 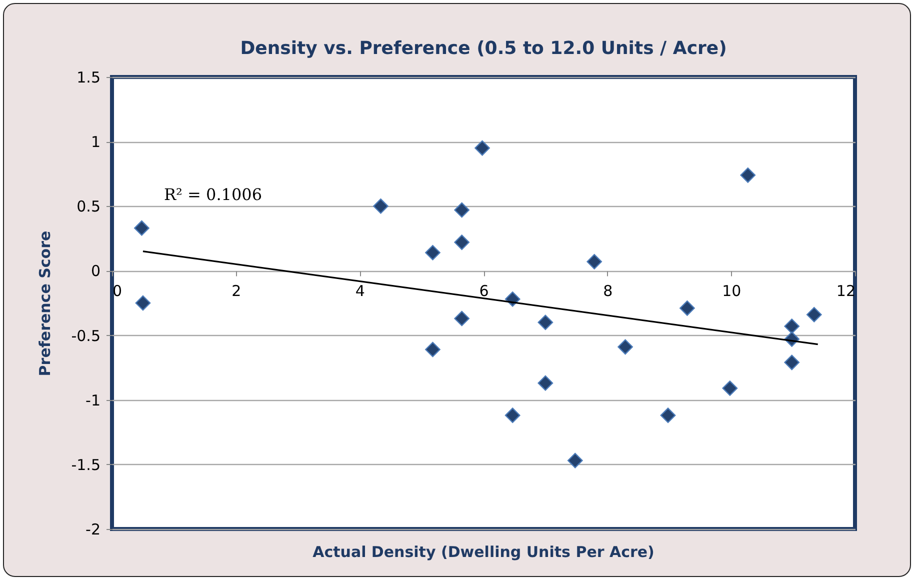 What do you see at coordinates (608, 291) in the screenshot?
I see `x-tick-label: 8` at bounding box center [608, 291].